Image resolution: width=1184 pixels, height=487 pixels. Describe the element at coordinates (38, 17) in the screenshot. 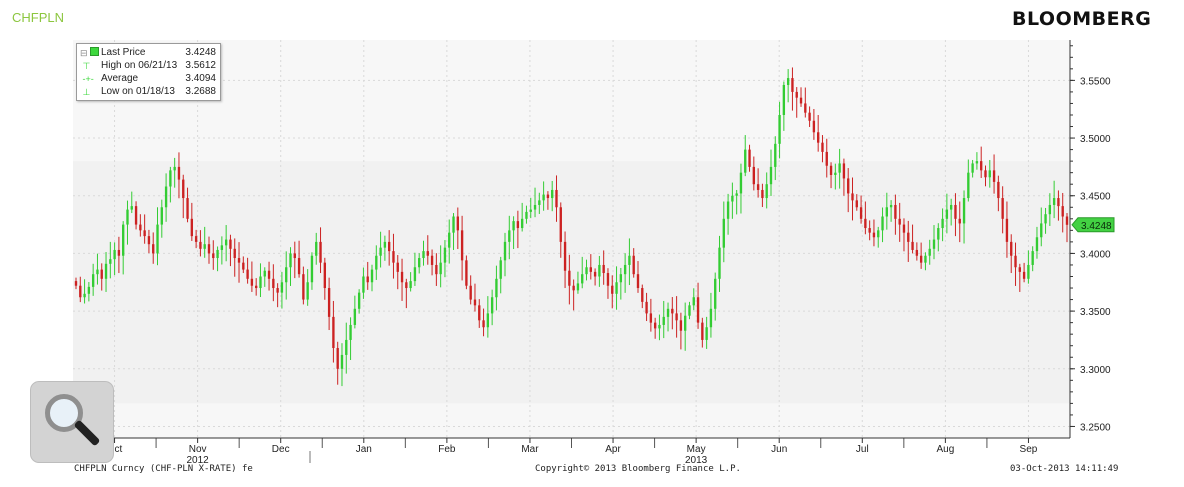

I see `ticker-symbol: CHFPLN` at that location.